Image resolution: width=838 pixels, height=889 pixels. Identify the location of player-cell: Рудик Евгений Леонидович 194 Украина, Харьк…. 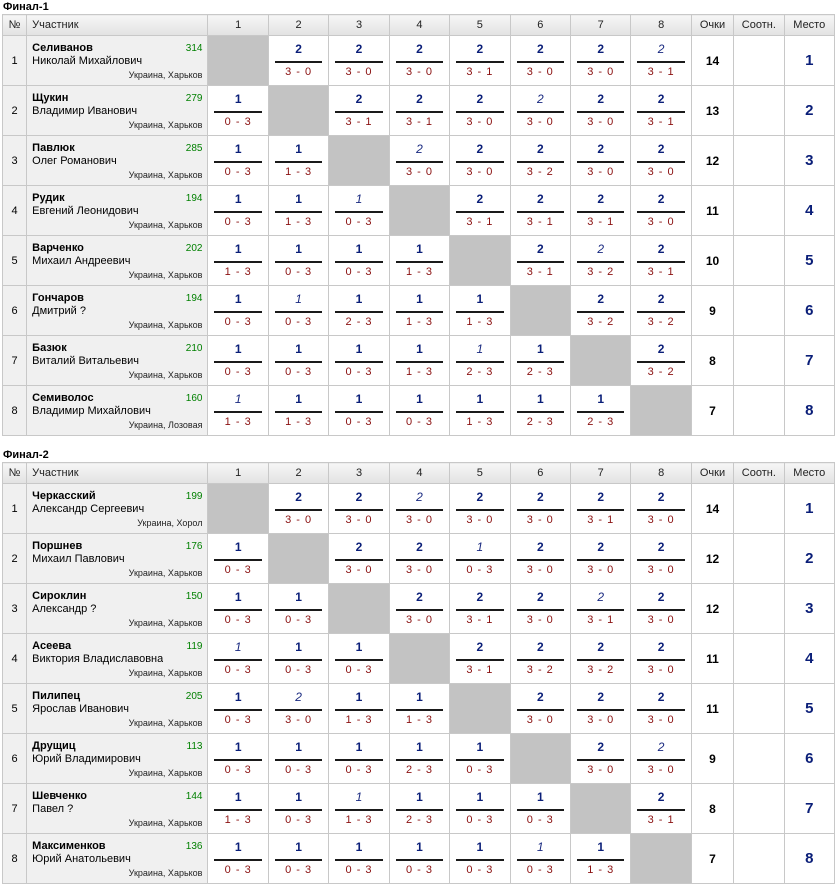
(117, 210).